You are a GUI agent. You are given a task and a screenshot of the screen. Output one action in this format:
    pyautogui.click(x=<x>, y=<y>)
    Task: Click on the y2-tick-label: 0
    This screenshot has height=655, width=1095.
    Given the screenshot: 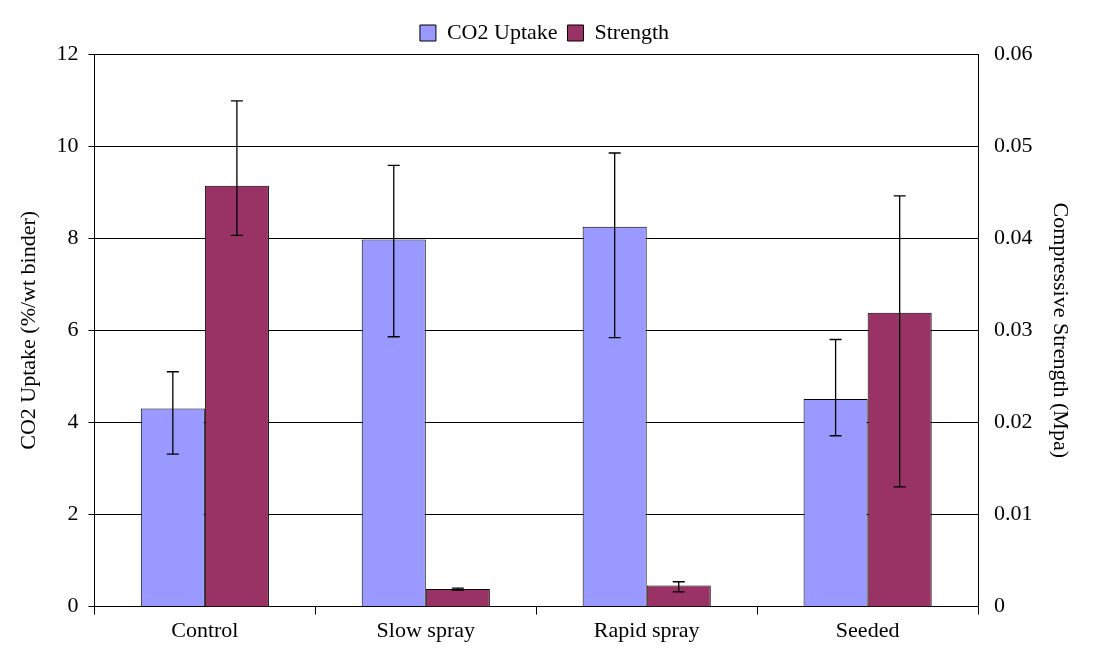 What is the action you would take?
    pyautogui.click(x=1000, y=605)
    